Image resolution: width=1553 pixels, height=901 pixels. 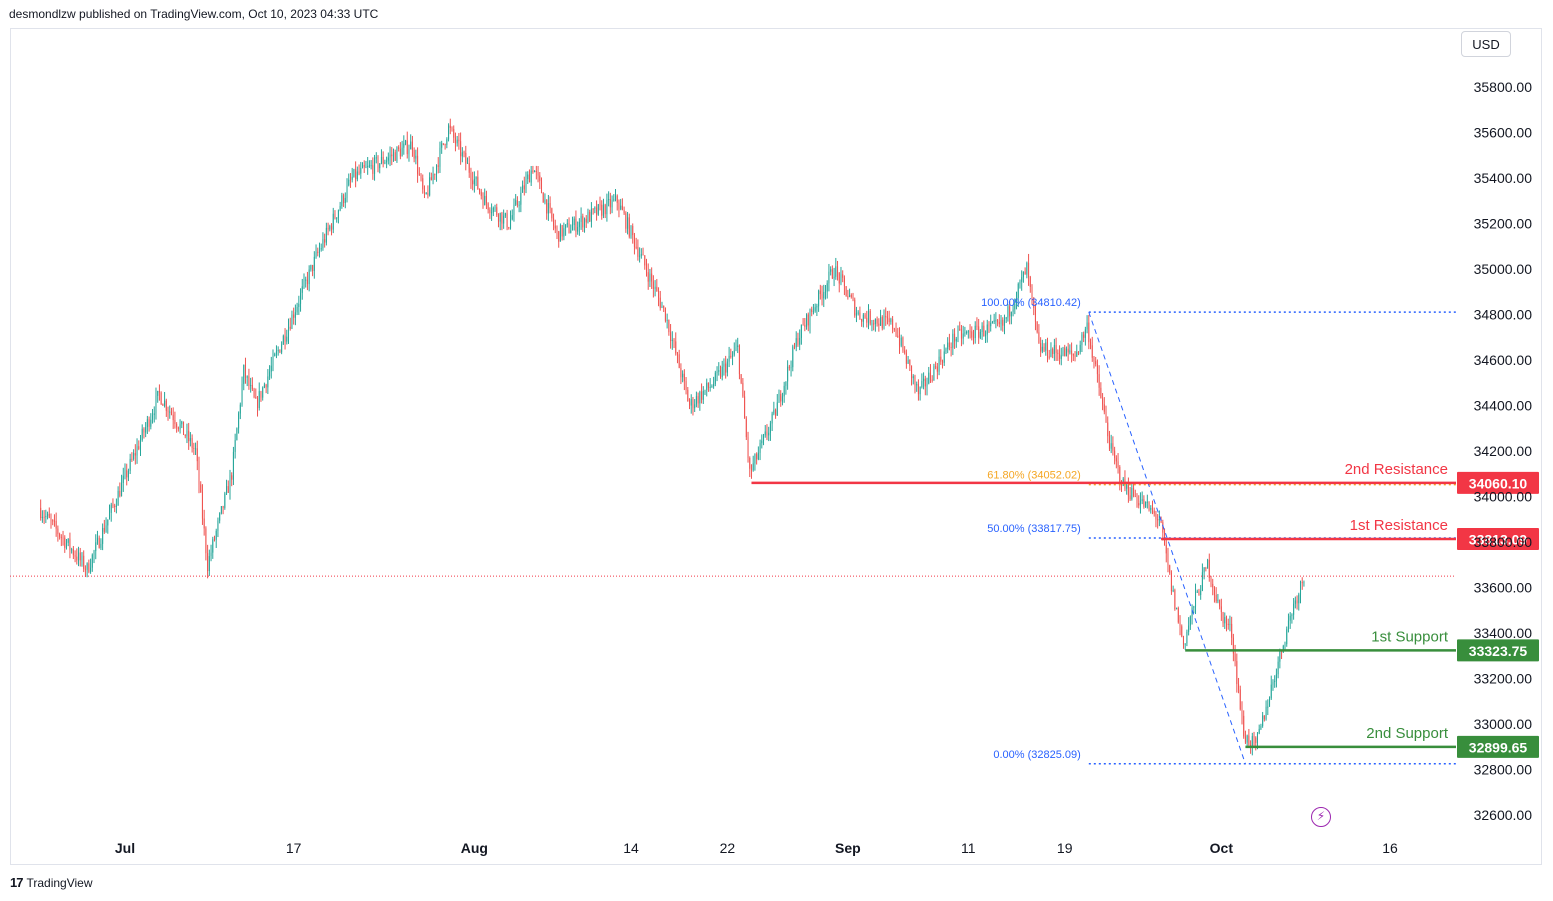 What do you see at coordinates (1486, 44) in the screenshot?
I see `currency-button: USD` at bounding box center [1486, 44].